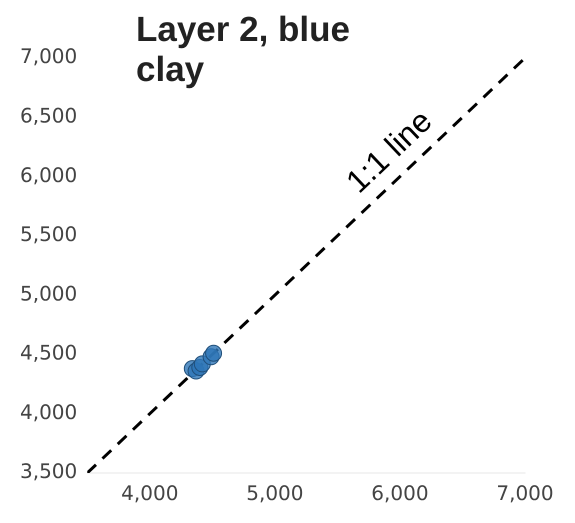 The height and width of the screenshot is (523, 575). What do you see at coordinates (49, 471) in the screenshot?
I see `y-tick-label: 3,500` at bounding box center [49, 471].